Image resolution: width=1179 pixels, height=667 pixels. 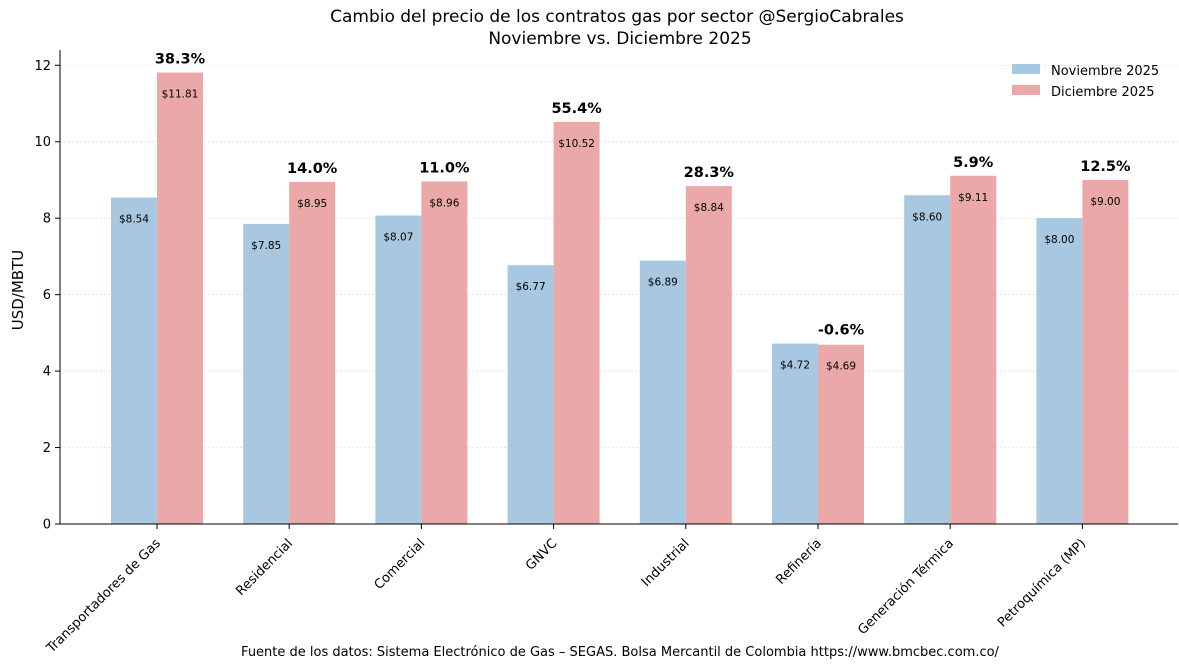 What do you see at coordinates (180, 95) in the screenshot?
I see `bar-value-label: $11.81` at bounding box center [180, 95].